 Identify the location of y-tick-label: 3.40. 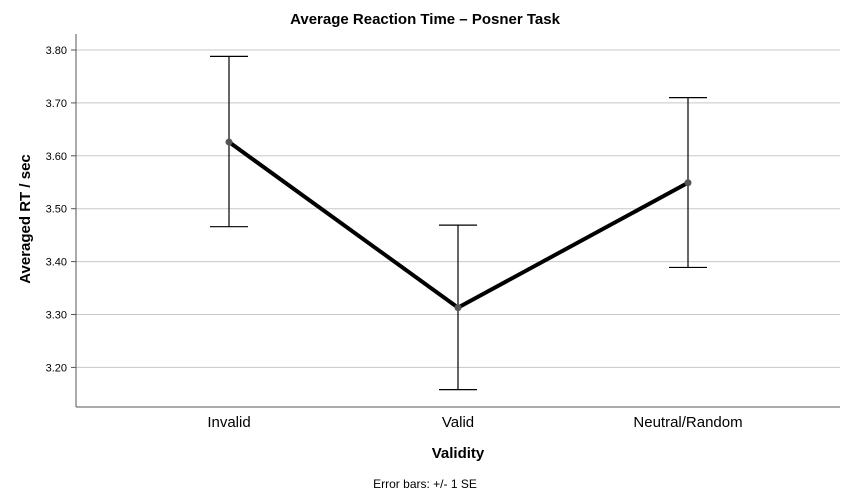
(56, 263).